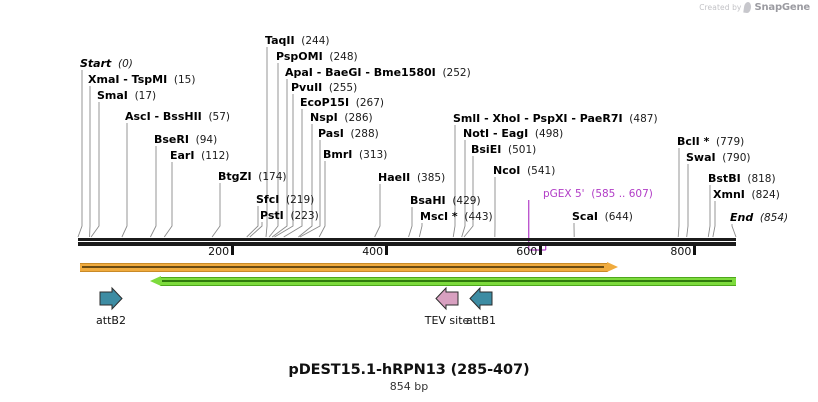 This screenshot has height=402, width=818. I want to click on orange-gst-track, so click(349, 267).